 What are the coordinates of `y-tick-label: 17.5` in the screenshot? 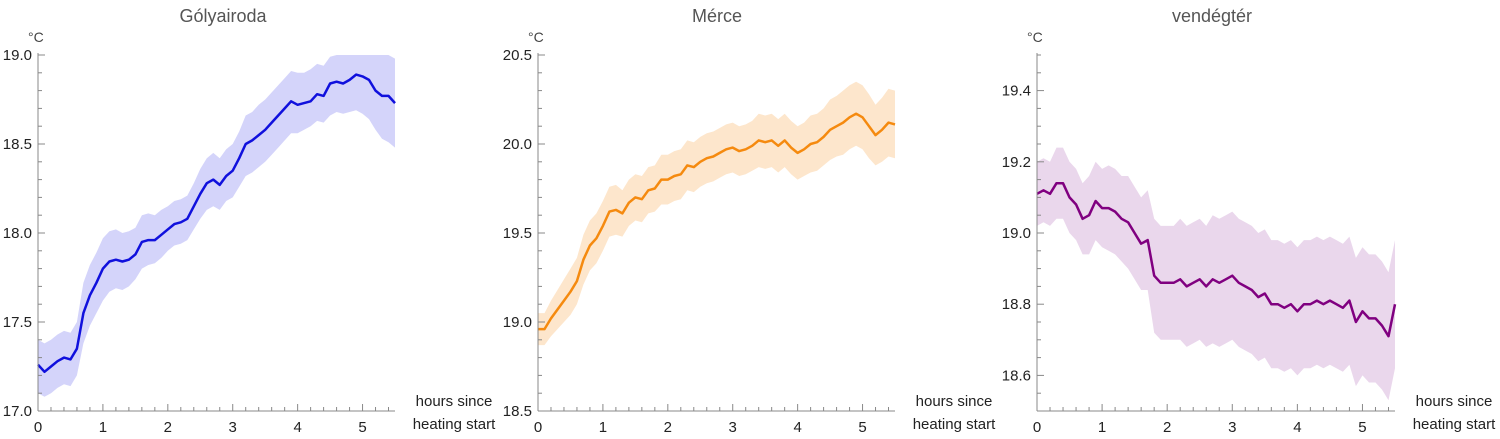 It's located at (17, 322).